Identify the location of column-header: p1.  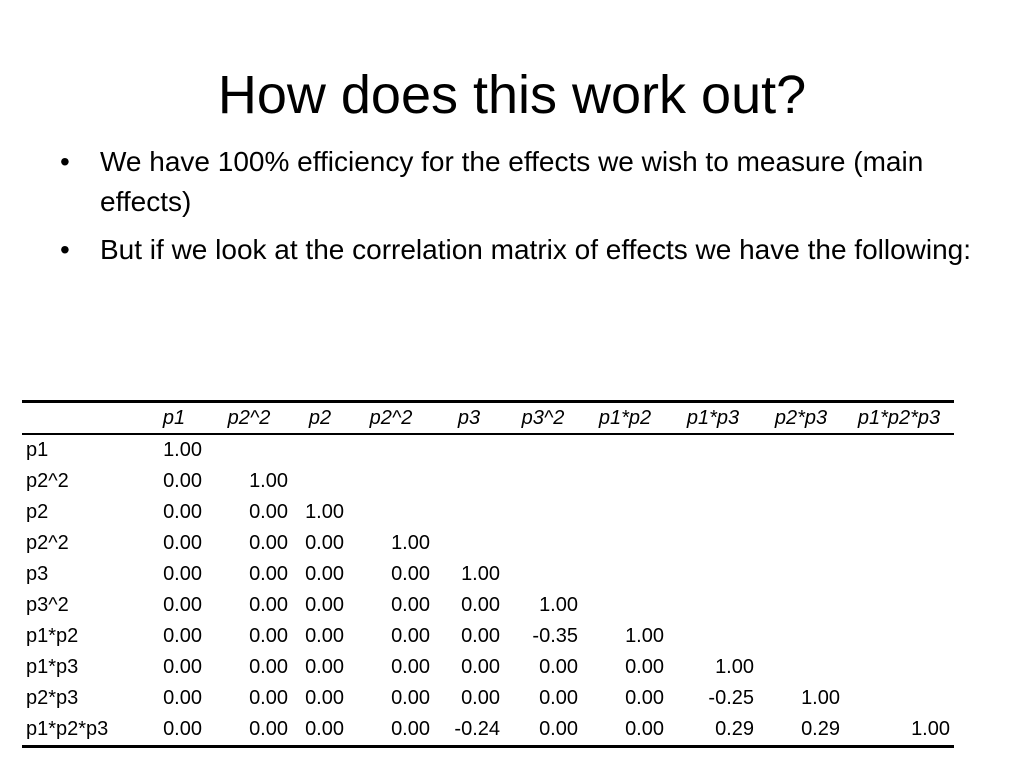
(174, 417).